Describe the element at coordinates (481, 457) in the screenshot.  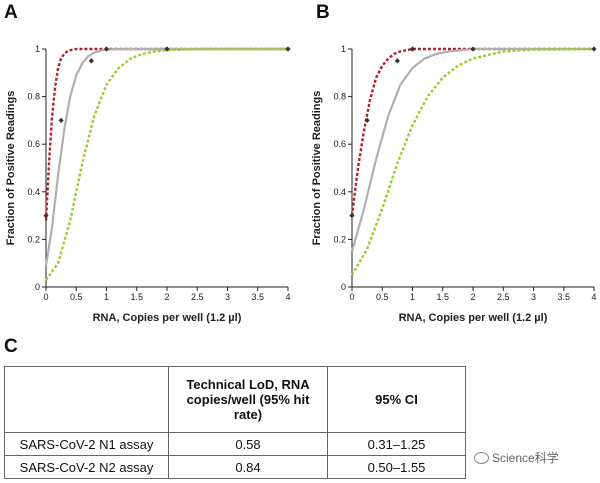
I see `chat-bubble-icon` at that location.